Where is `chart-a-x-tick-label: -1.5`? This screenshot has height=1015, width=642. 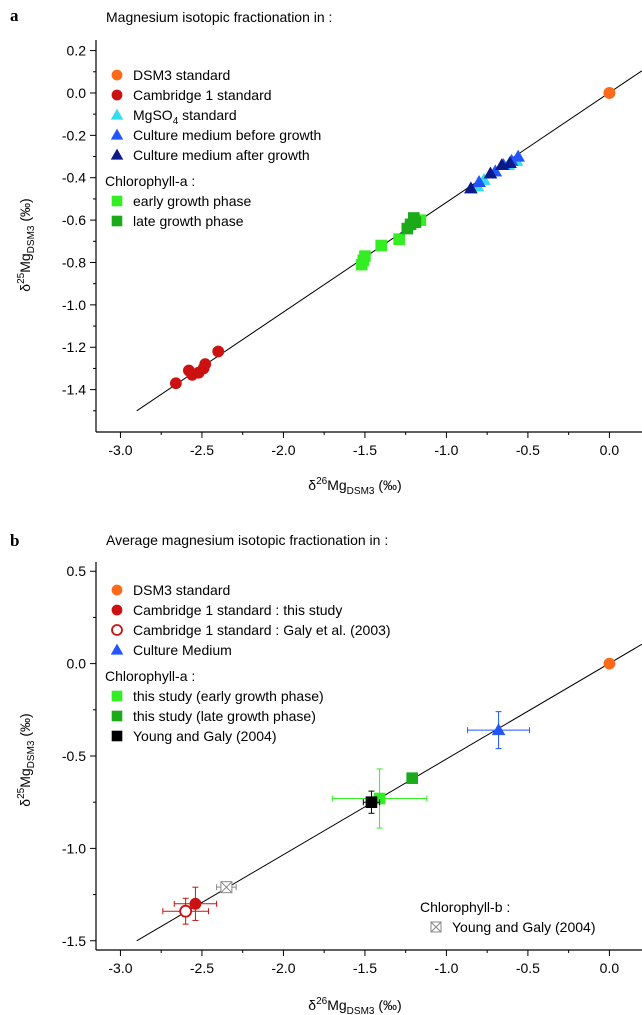
chart-a-x-tick-label: -1.5 is located at coordinates (365, 450).